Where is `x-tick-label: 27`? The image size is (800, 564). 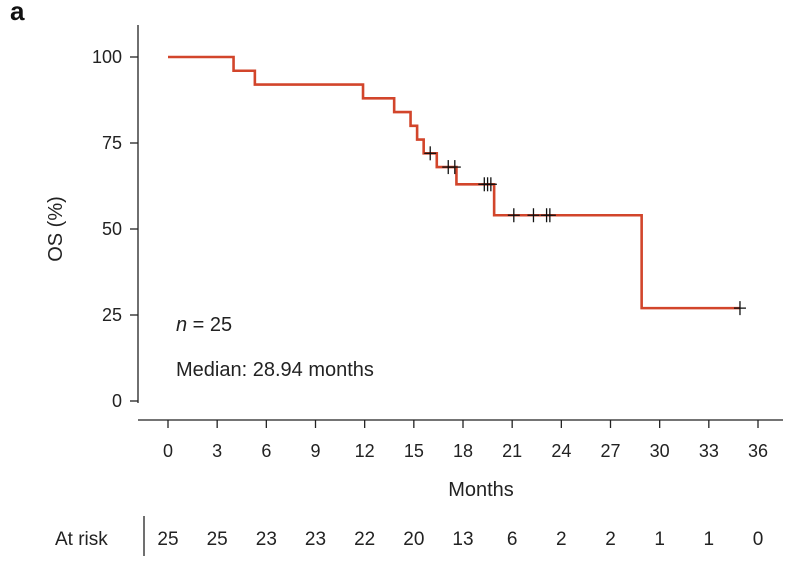 x-tick-label: 27 is located at coordinates (610, 451).